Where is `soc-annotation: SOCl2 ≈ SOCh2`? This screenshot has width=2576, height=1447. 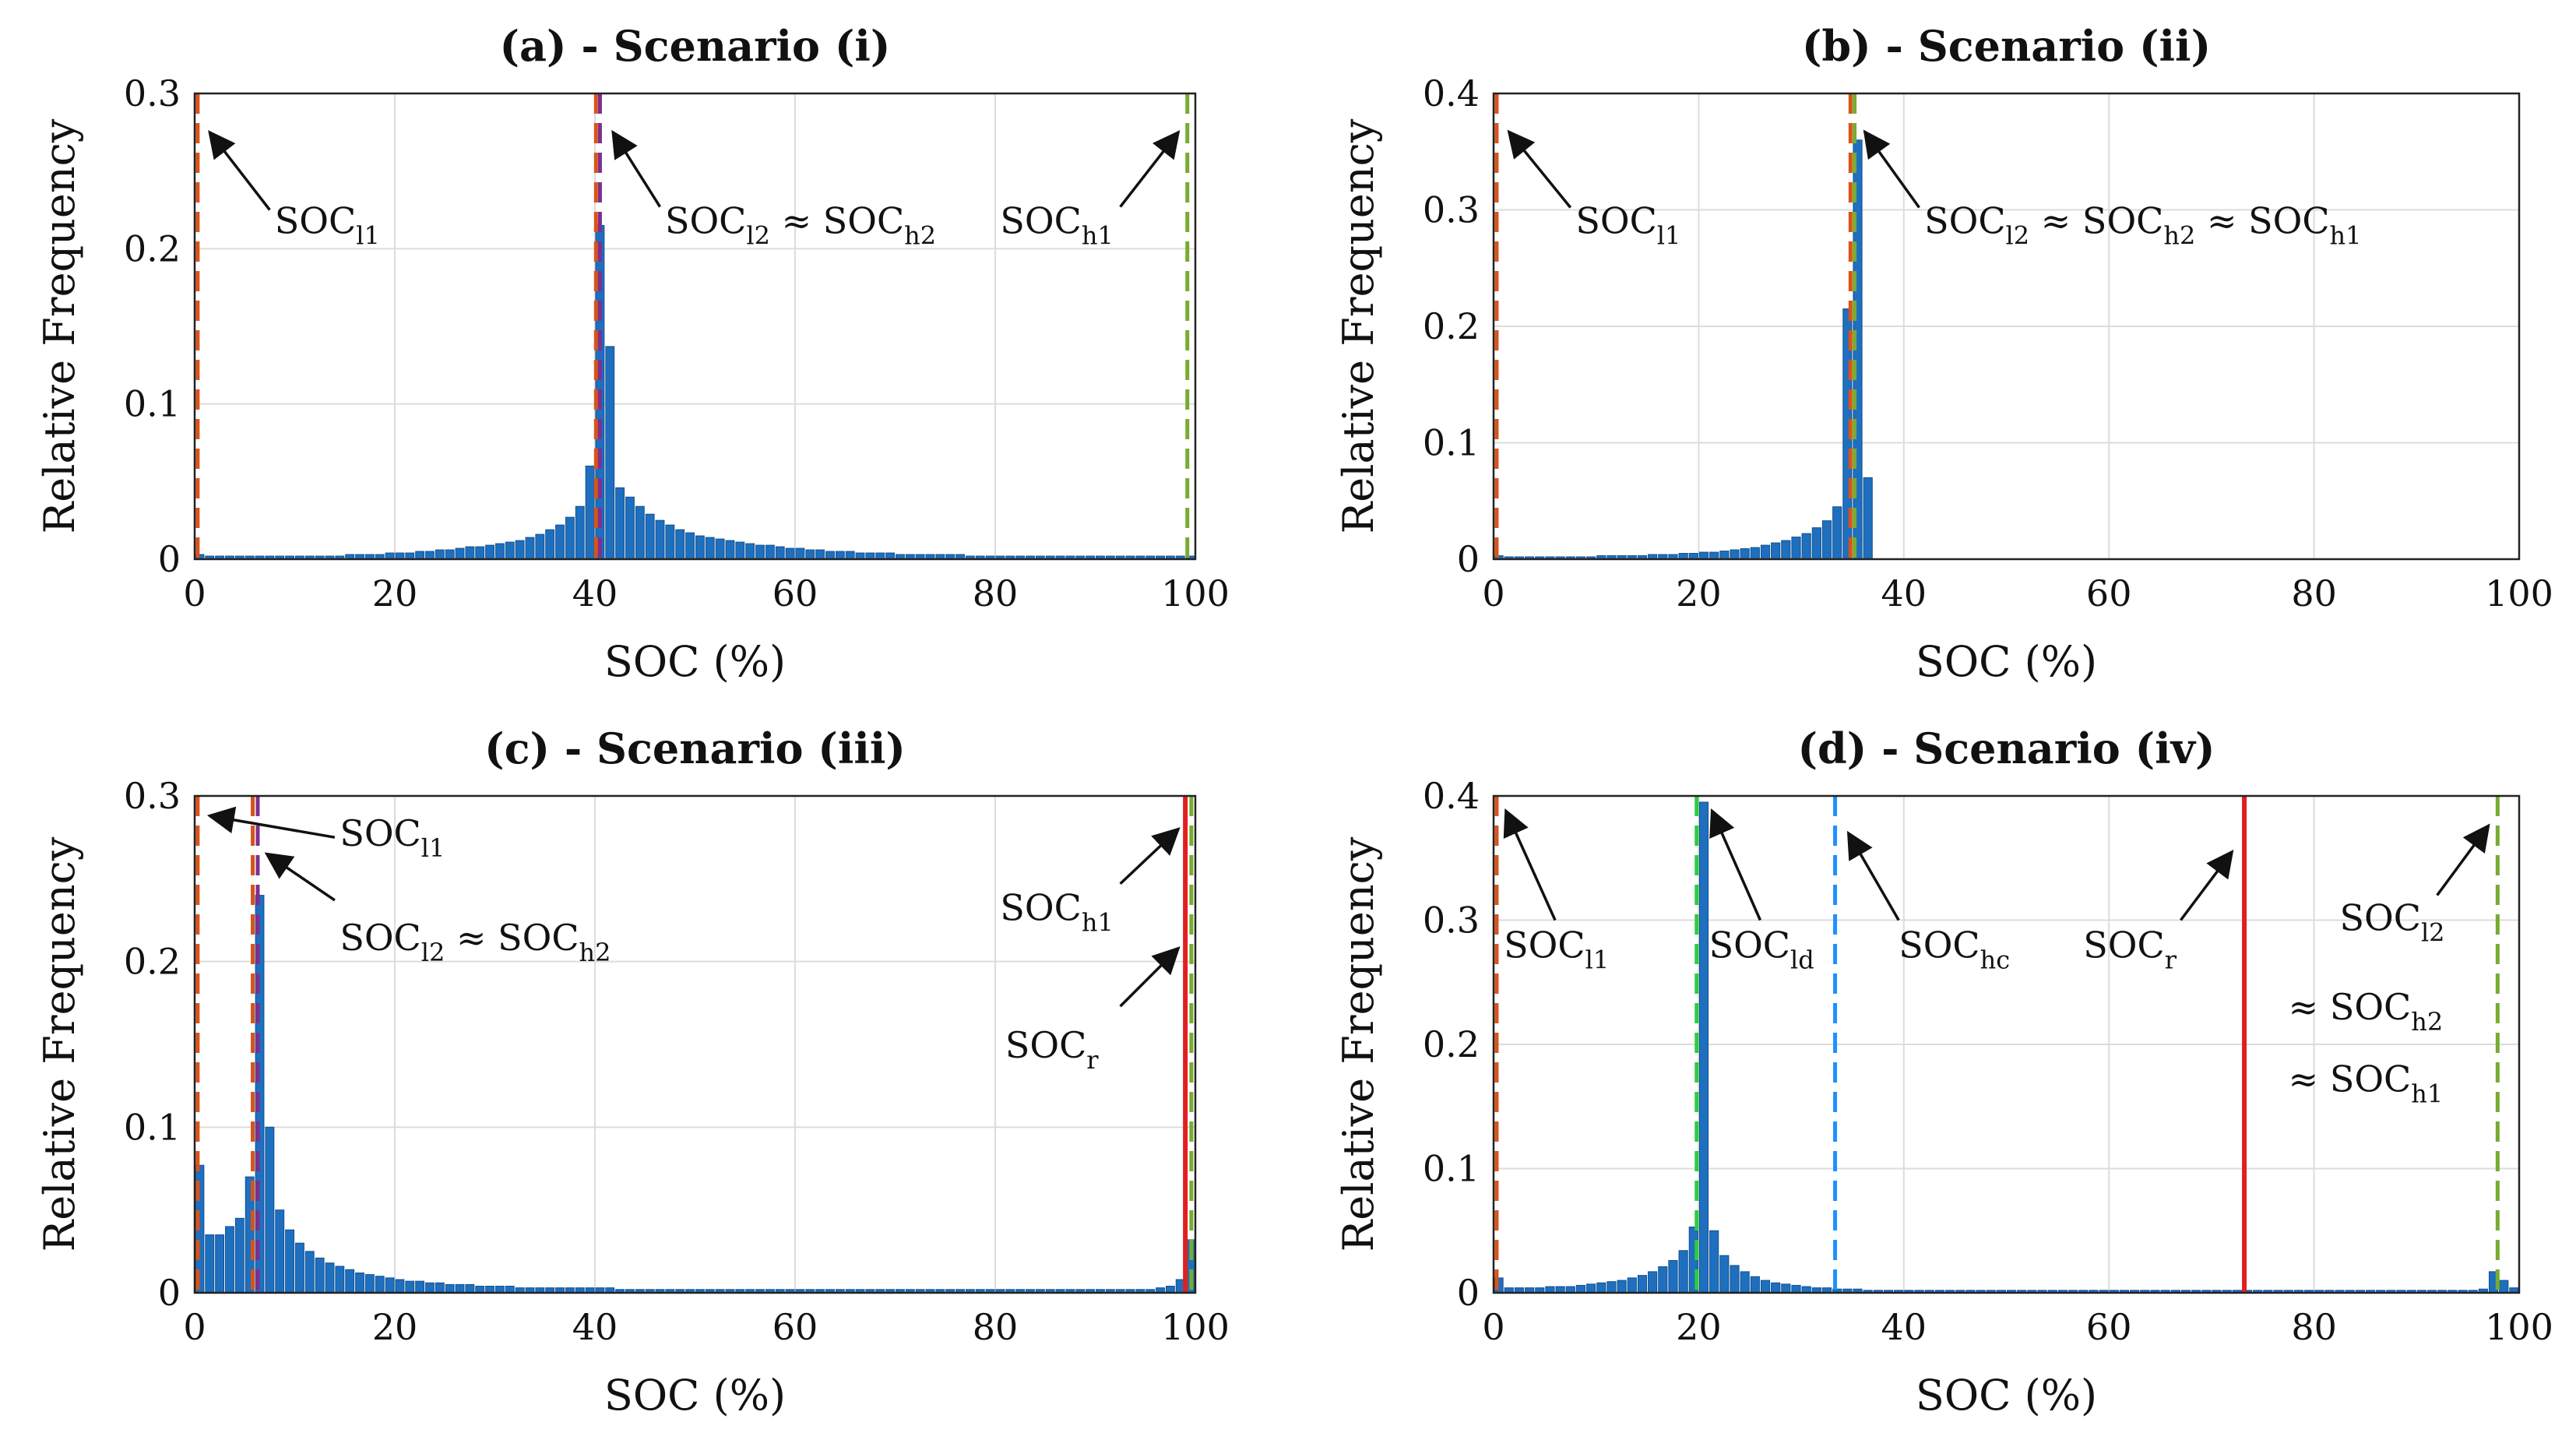
soc-annotation: SOCl2 ≈ SOCh2 is located at coordinates (800, 224).